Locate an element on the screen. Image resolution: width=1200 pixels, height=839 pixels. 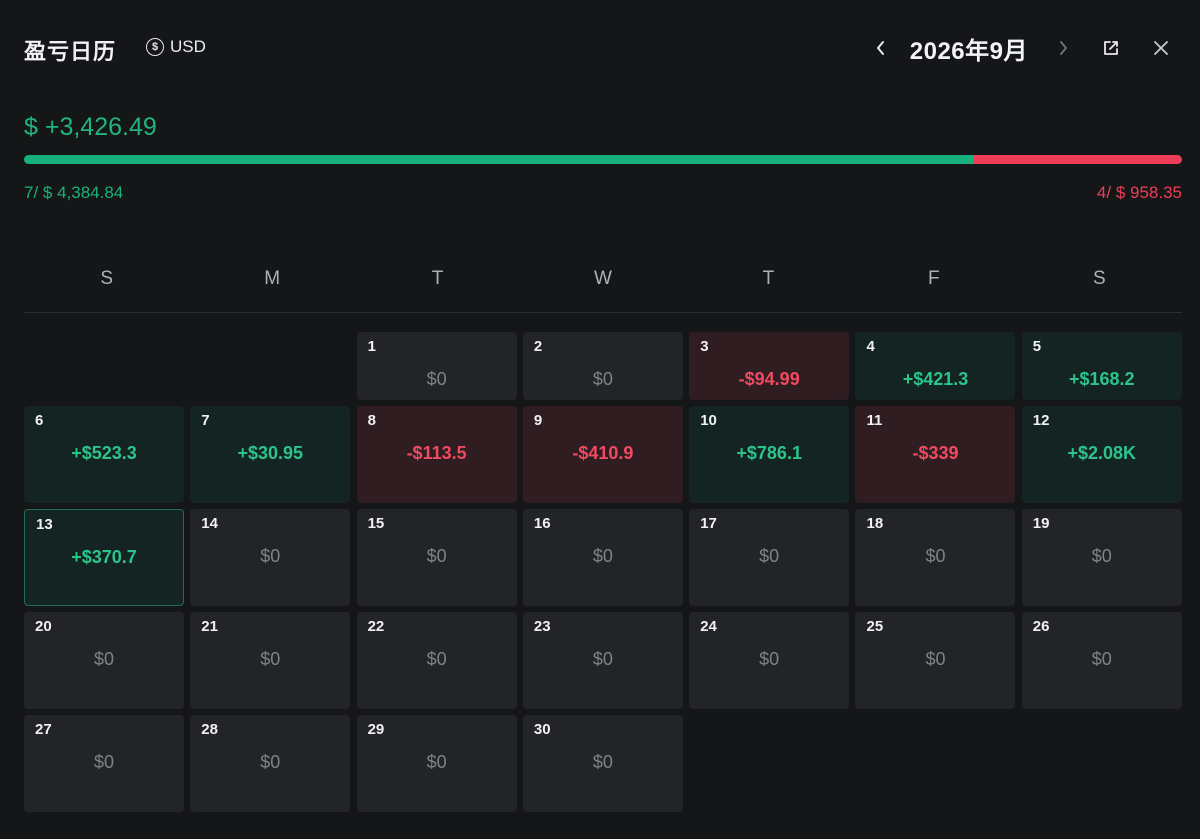
day-number: 30 is located at coordinates (542, 729).